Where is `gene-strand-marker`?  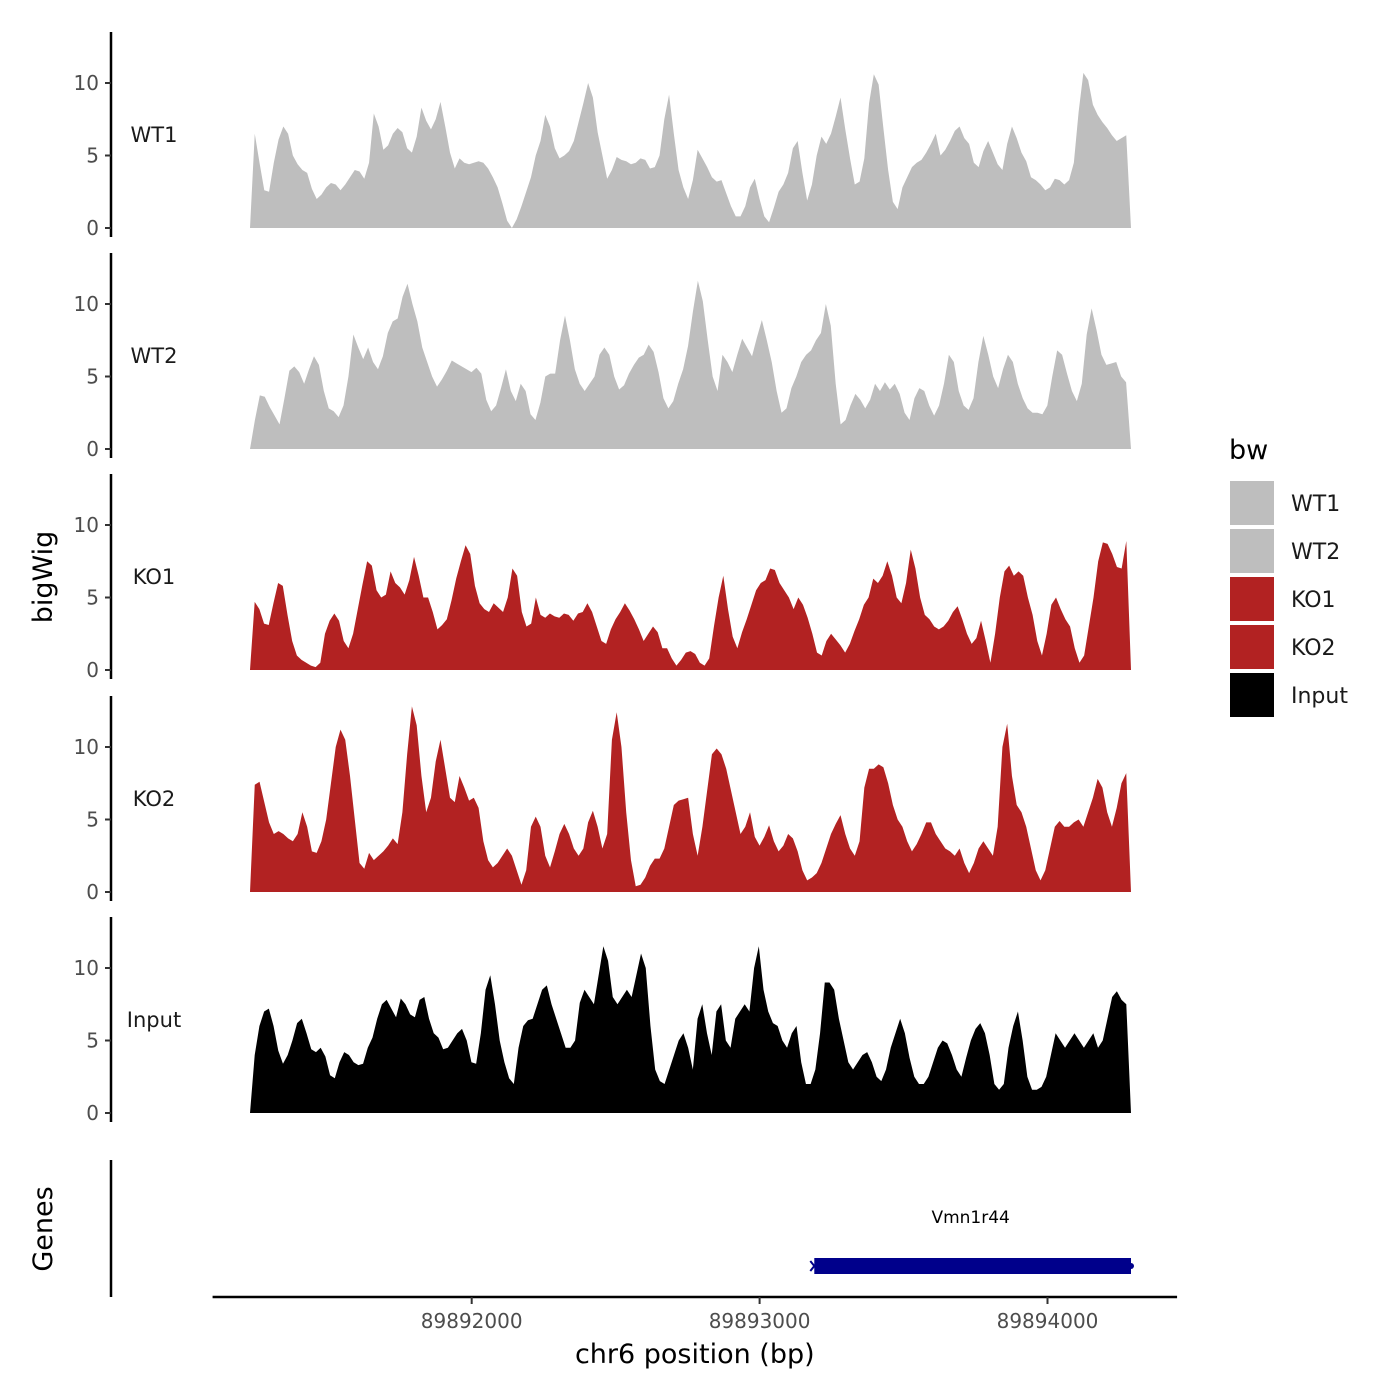 gene-strand-marker is located at coordinates (814, 1266).